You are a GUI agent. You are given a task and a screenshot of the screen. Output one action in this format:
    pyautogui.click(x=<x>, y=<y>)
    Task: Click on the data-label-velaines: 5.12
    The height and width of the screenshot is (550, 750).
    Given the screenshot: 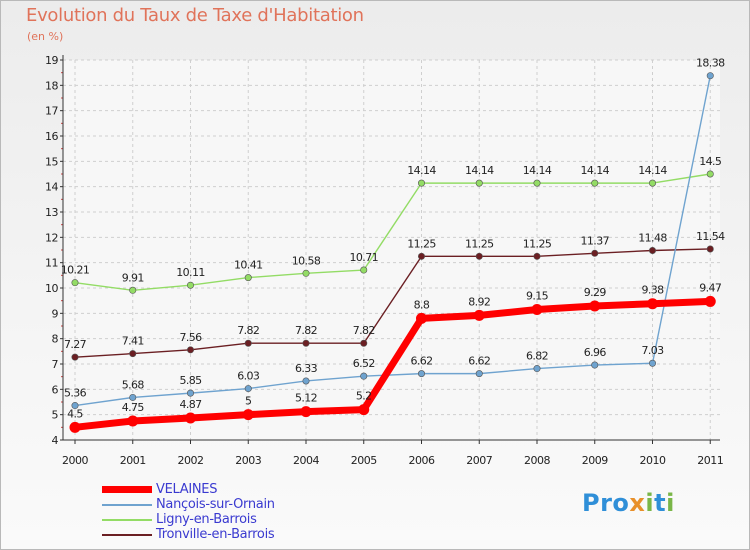 What is the action you would take?
    pyautogui.click(x=306, y=398)
    